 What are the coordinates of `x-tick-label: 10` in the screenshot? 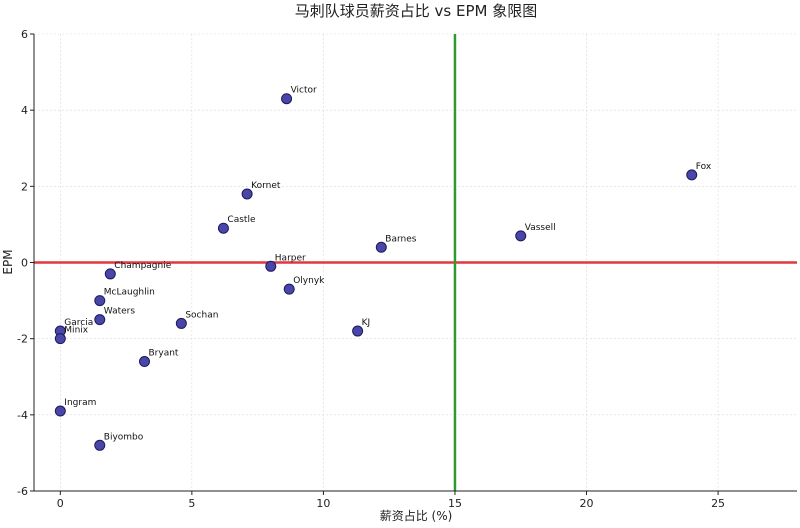 It's located at (323, 503).